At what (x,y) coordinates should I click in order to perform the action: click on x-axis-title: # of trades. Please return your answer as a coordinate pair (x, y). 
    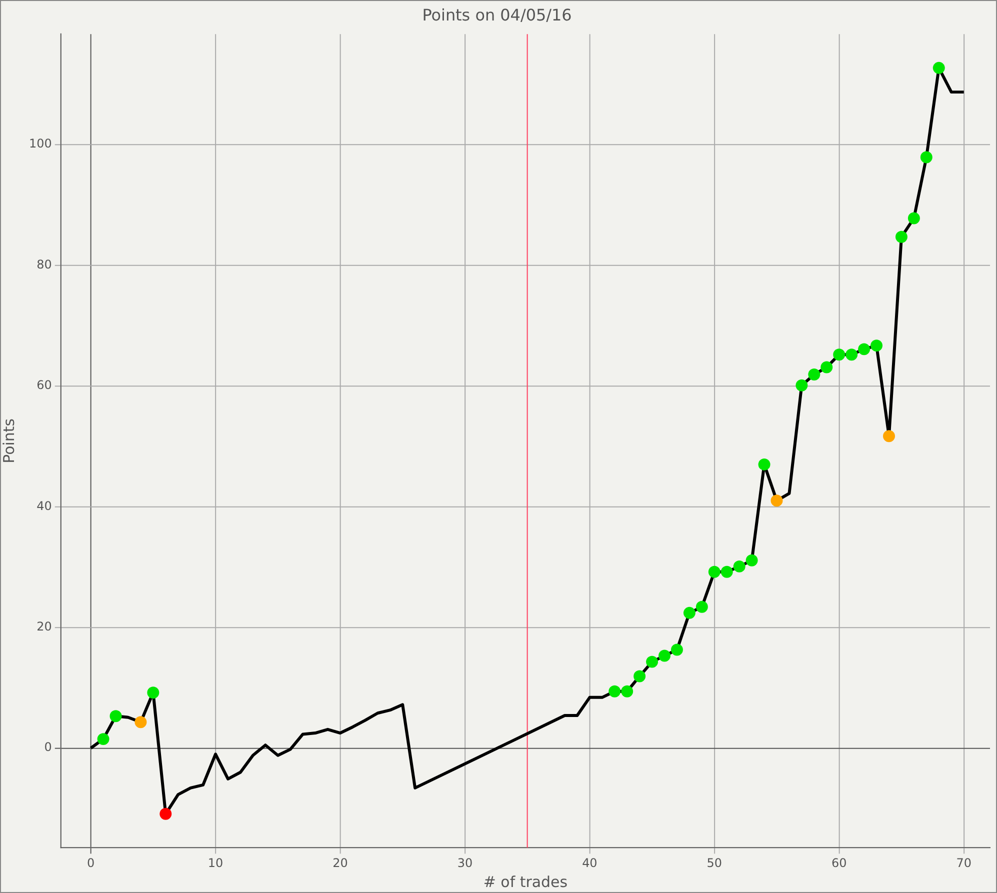
    Looking at the image, I should click on (525, 881).